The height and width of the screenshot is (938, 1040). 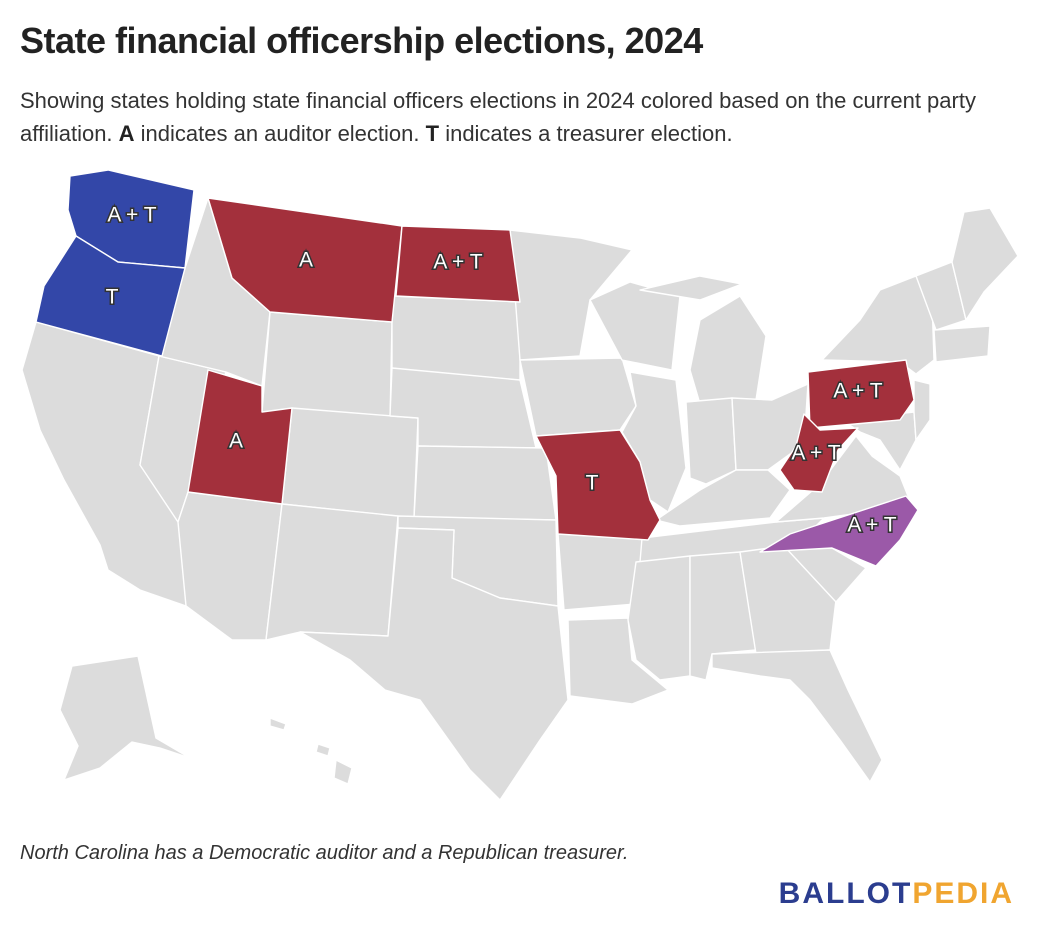 I want to click on state-maine, so click(x=985, y=264).